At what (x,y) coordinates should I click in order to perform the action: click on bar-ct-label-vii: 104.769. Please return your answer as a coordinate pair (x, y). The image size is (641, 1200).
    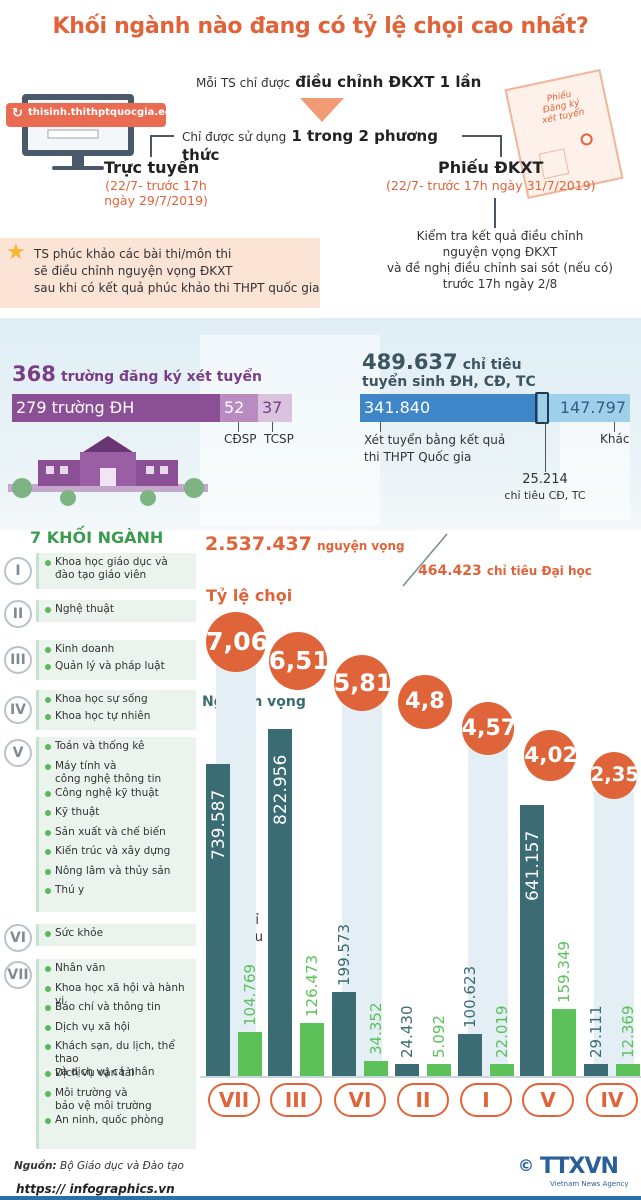
    Looking at the image, I should click on (250, 994).